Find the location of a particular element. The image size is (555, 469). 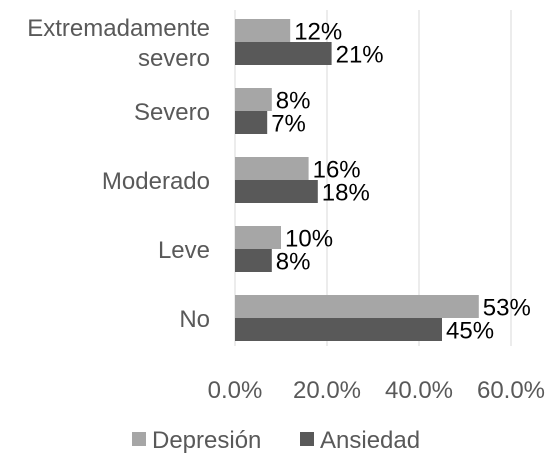

data-label: 53% is located at coordinates (507, 308).